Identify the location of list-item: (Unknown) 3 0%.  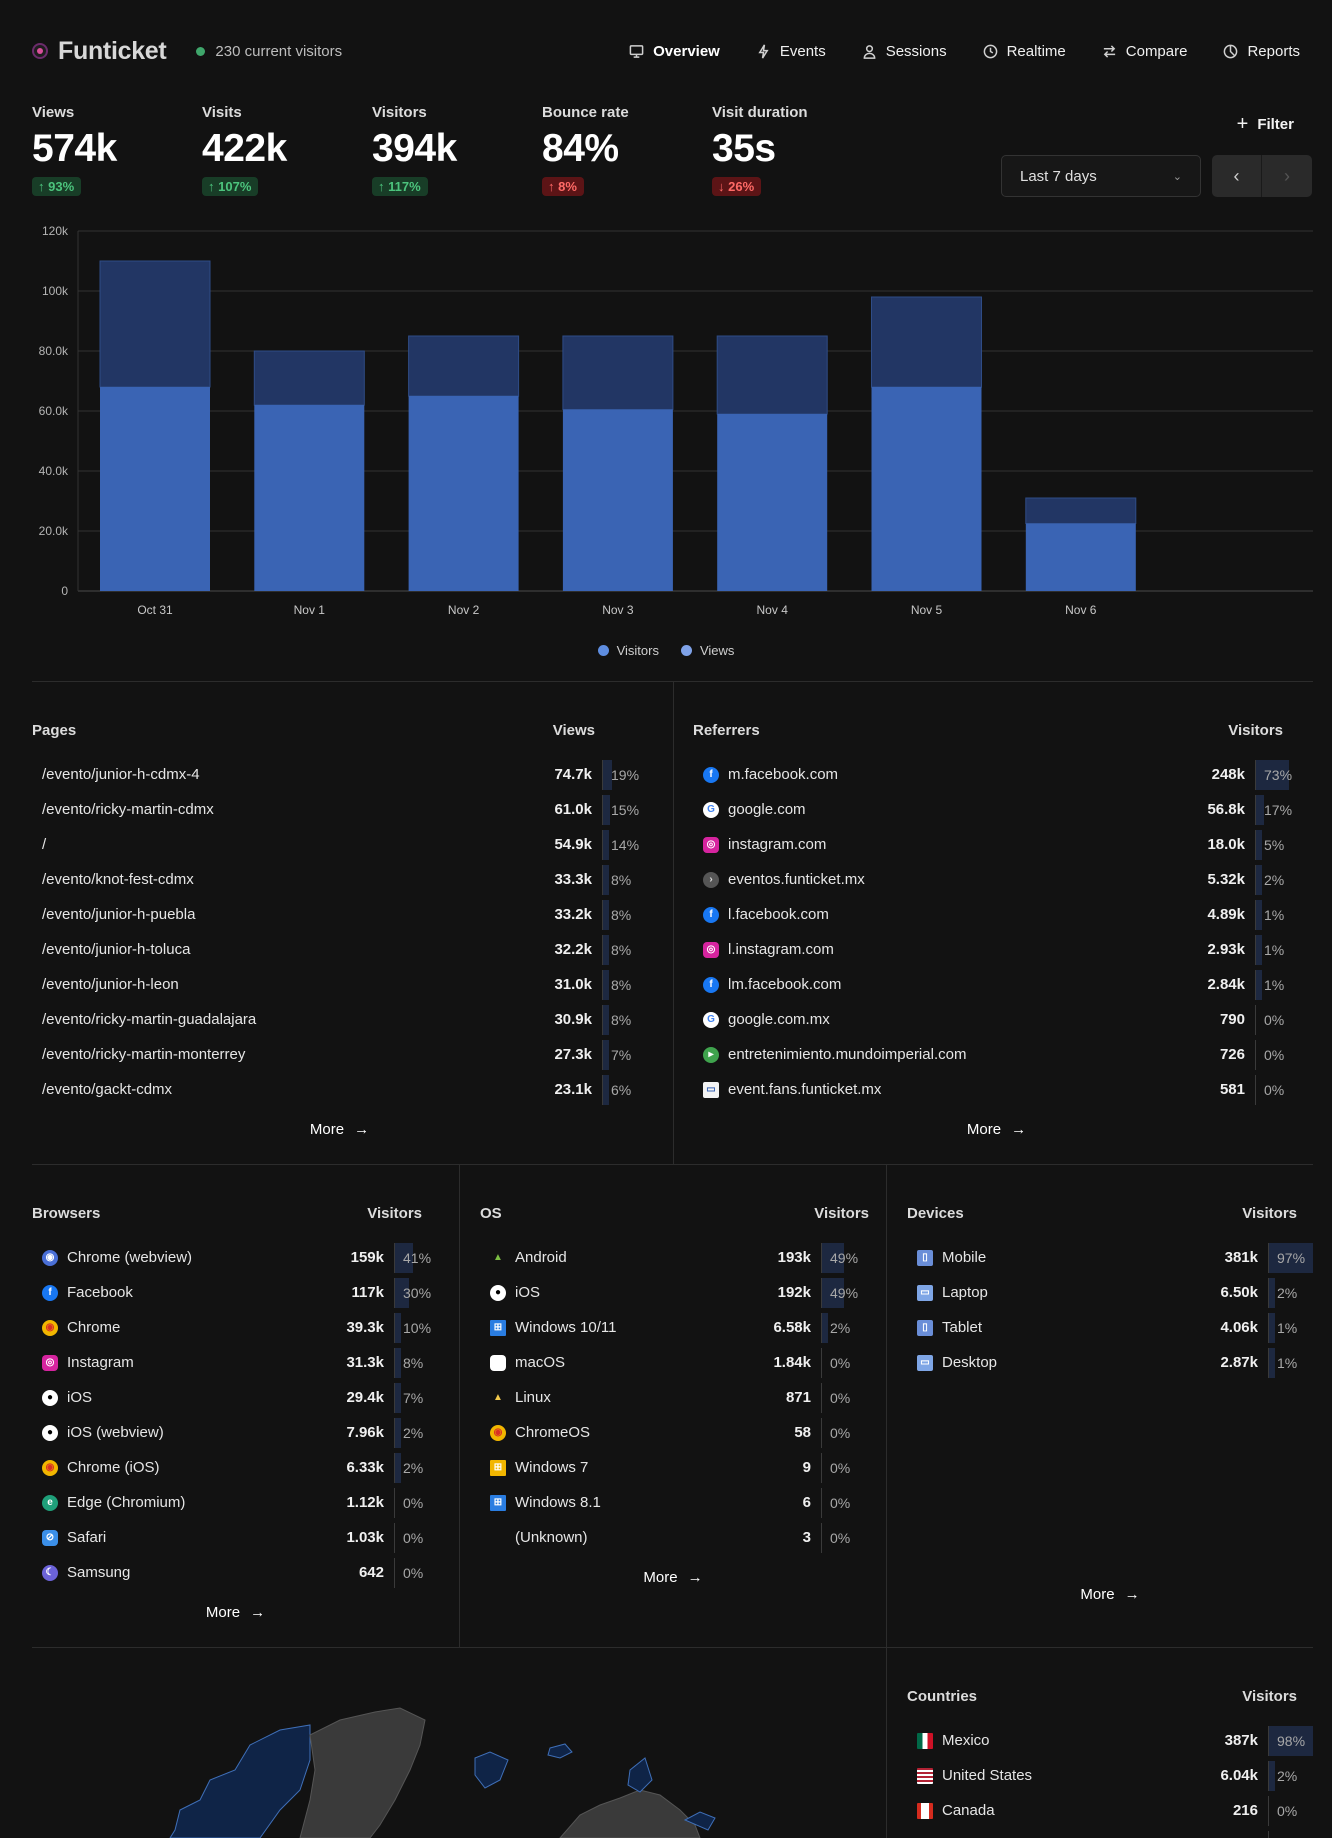
(673, 1537).